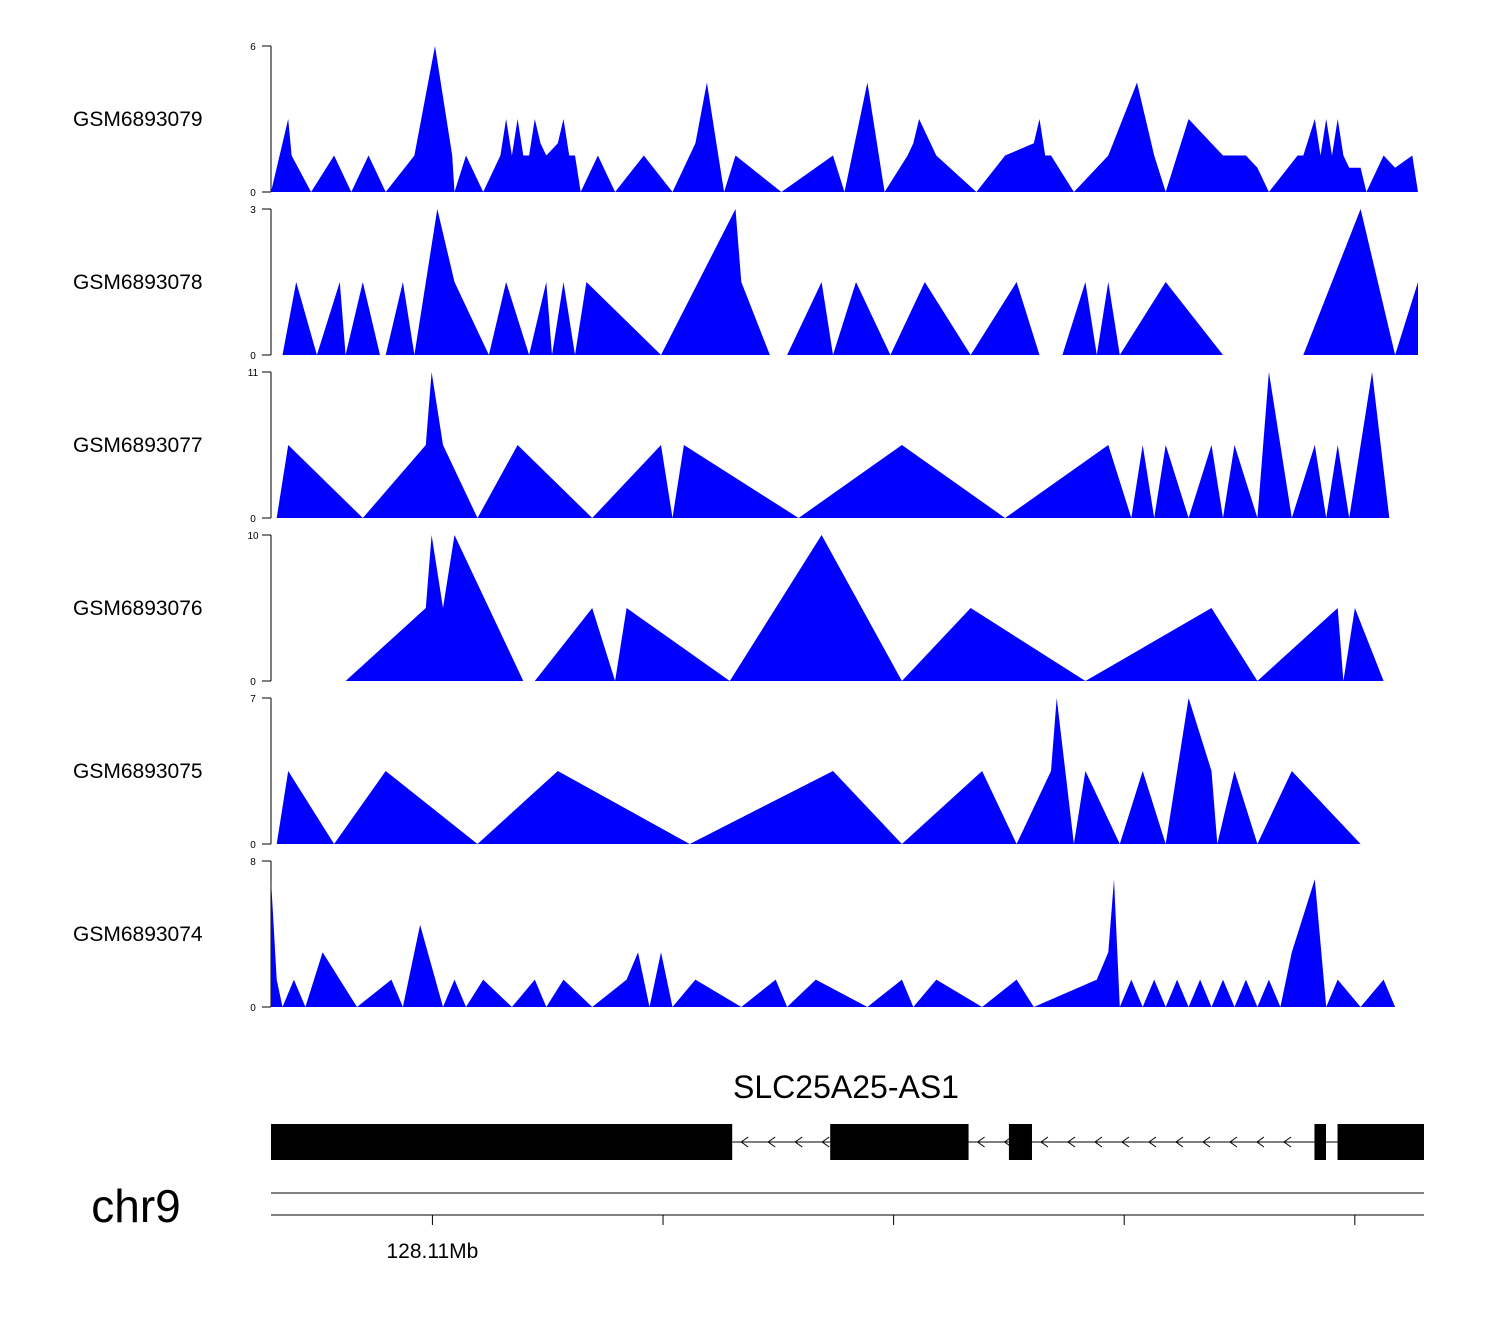 This screenshot has width=1500, height=1320. I want to click on track-label: GSM6893076, so click(138, 608).